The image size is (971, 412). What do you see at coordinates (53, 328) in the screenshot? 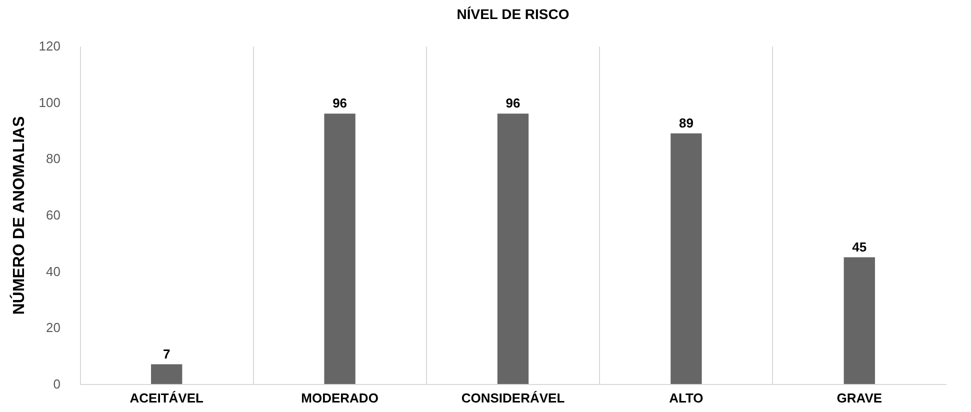
I see `y-tick-label: 20` at bounding box center [53, 328].